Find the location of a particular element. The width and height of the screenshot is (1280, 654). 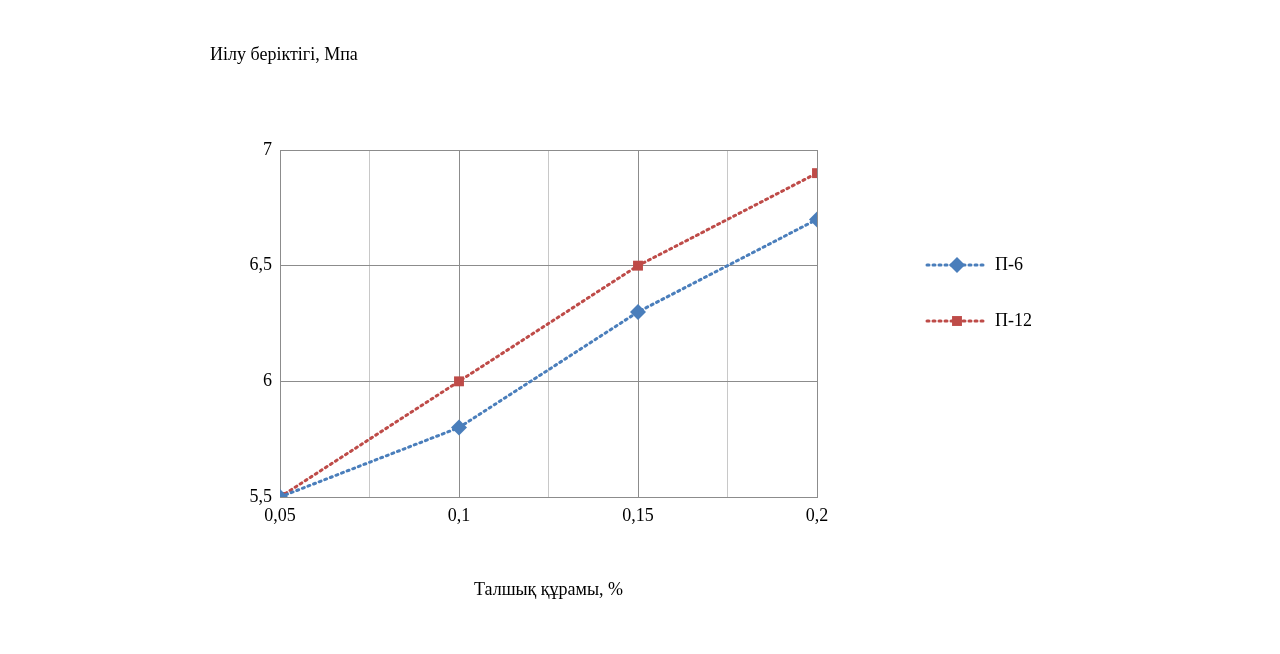

legend-label: П-6 is located at coordinates (1009, 263).